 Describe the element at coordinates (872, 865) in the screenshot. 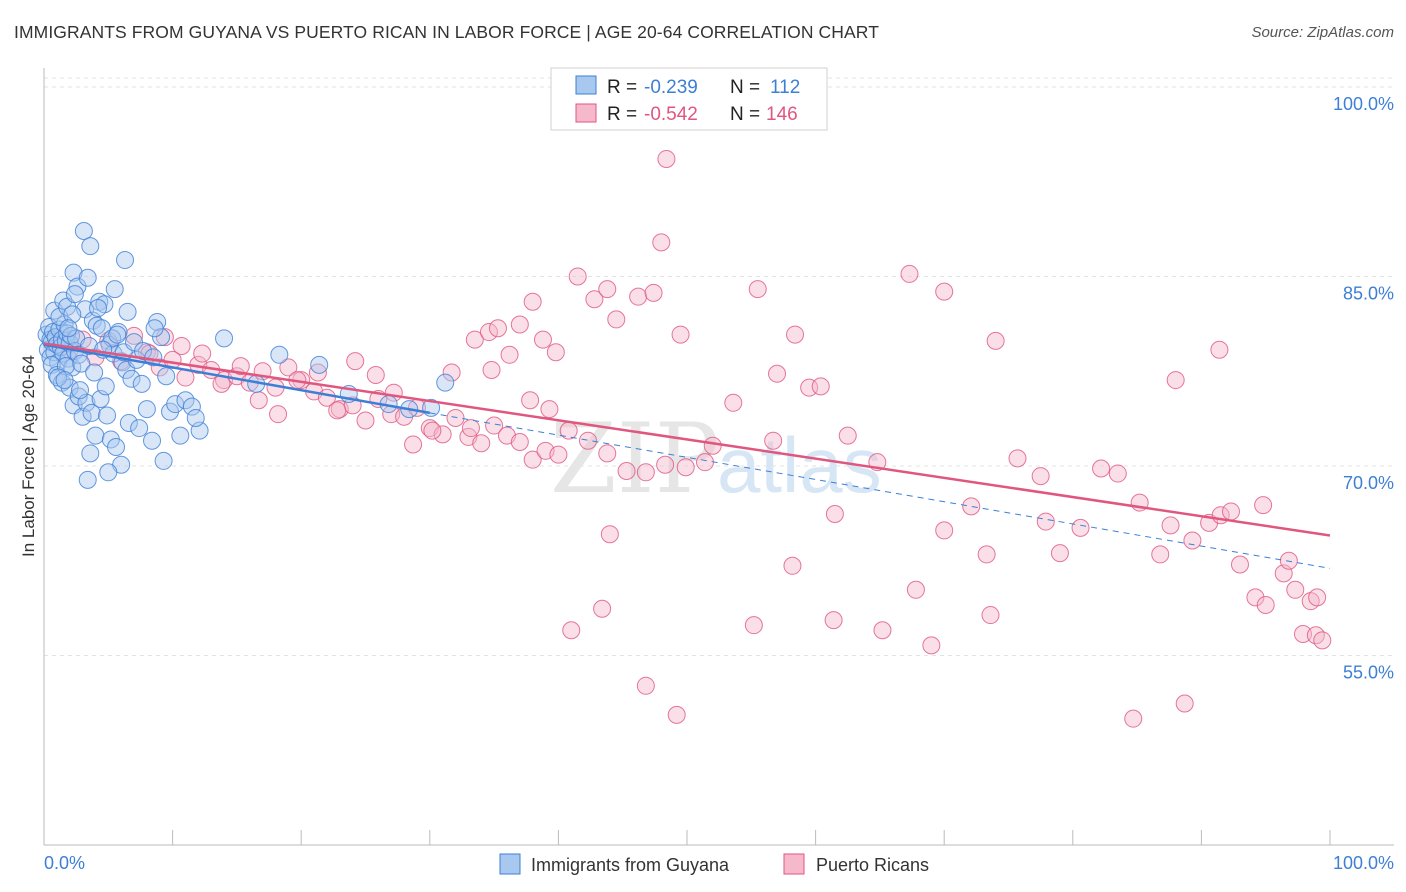

I see `legend-label-puerto-ricans: Puerto Ricans` at that location.